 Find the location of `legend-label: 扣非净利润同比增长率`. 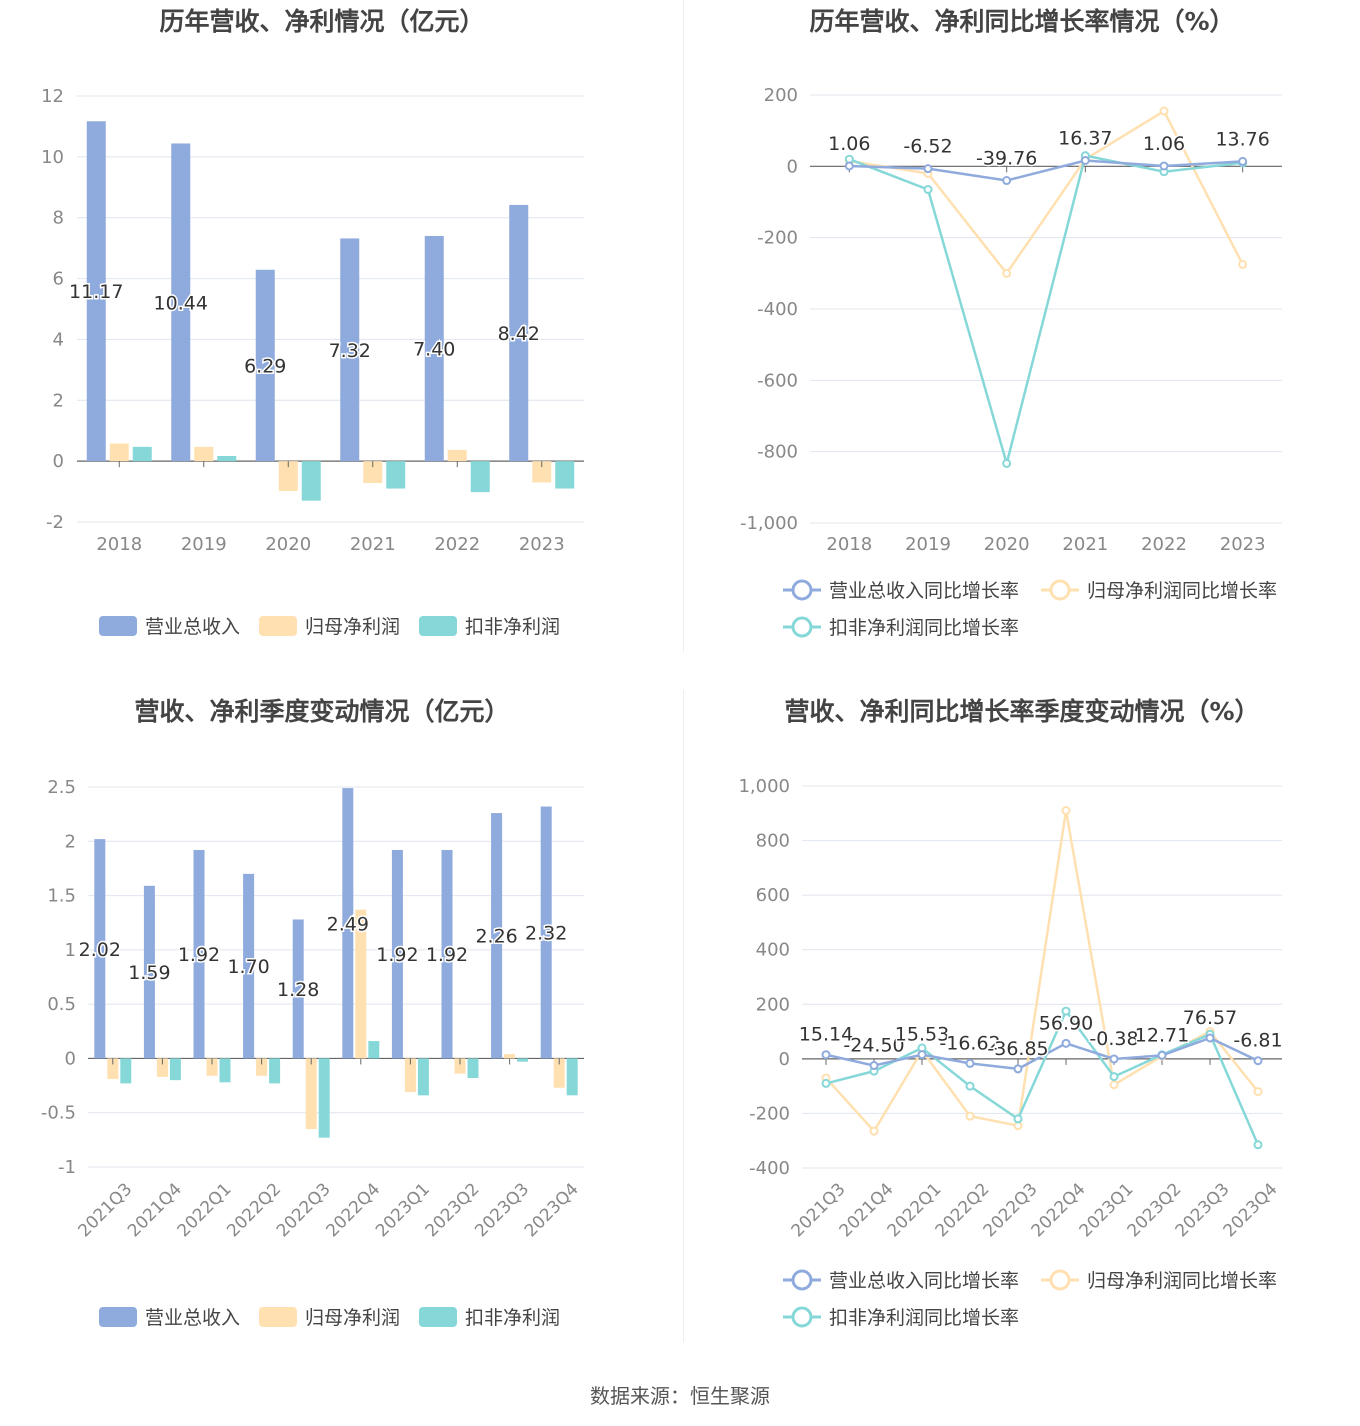

legend-label: 扣非净利润同比增长率 is located at coordinates (924, 628).